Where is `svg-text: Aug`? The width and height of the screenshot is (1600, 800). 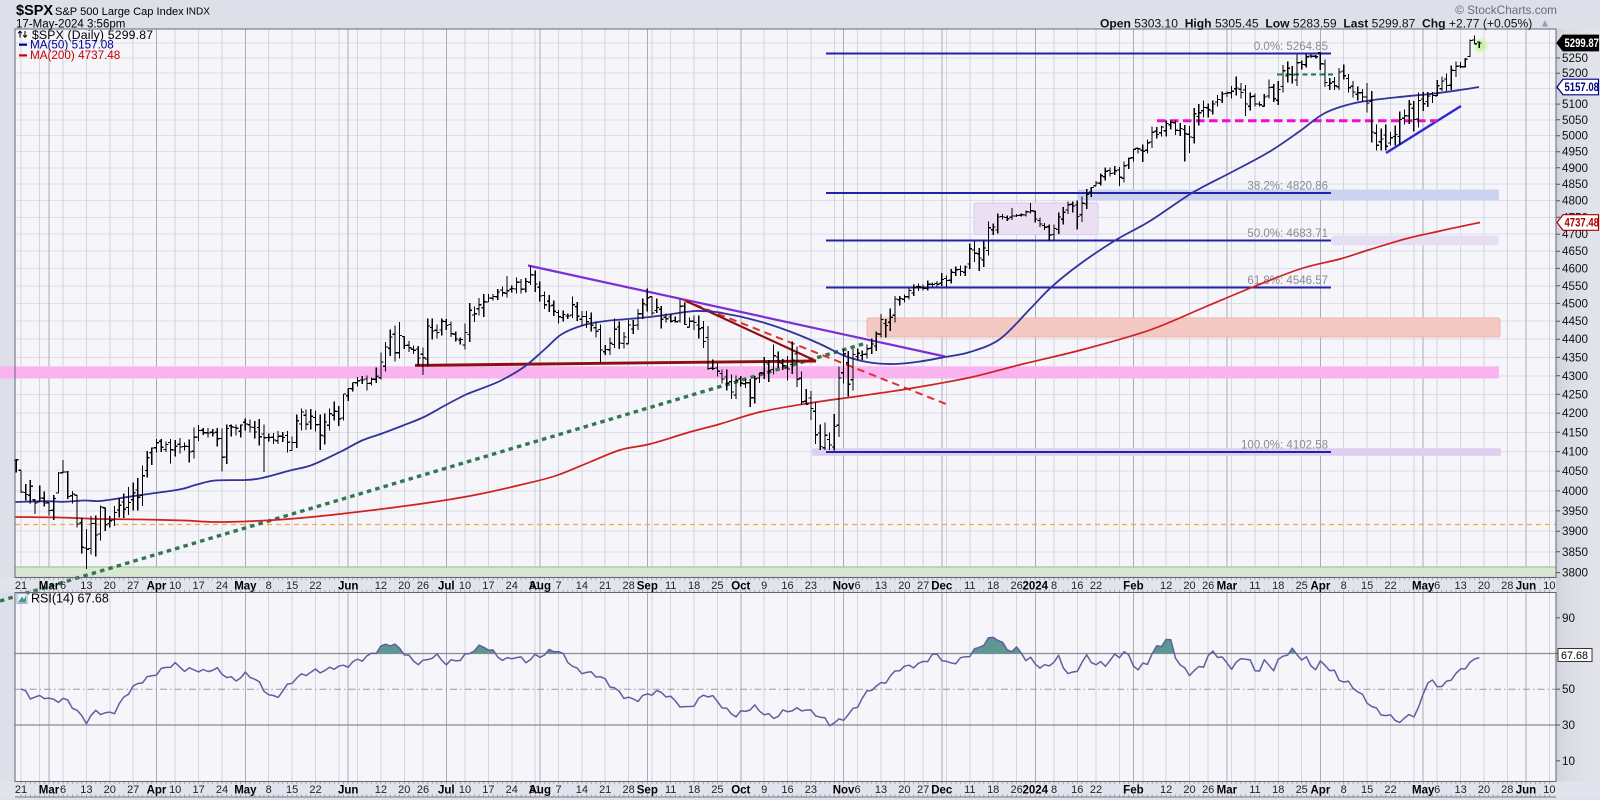 svg-text: Aug is located at coordinates (540, 586).